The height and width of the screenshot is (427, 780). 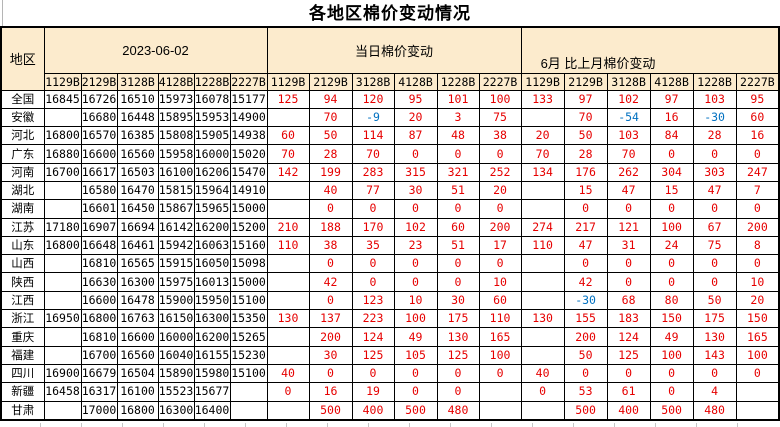 I want to click on cell-region: 安徽, so click(x=22, y=117).